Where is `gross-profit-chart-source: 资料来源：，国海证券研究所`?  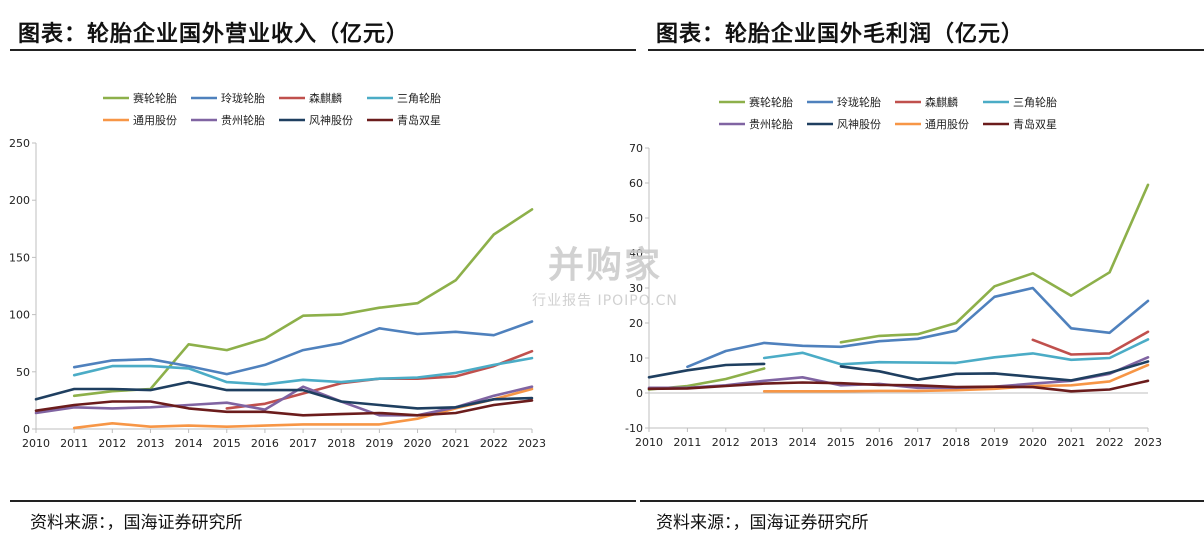
gross-profit-chart-source: 资料来源：，国海证券研究所 is located at coordinates (762, 523).